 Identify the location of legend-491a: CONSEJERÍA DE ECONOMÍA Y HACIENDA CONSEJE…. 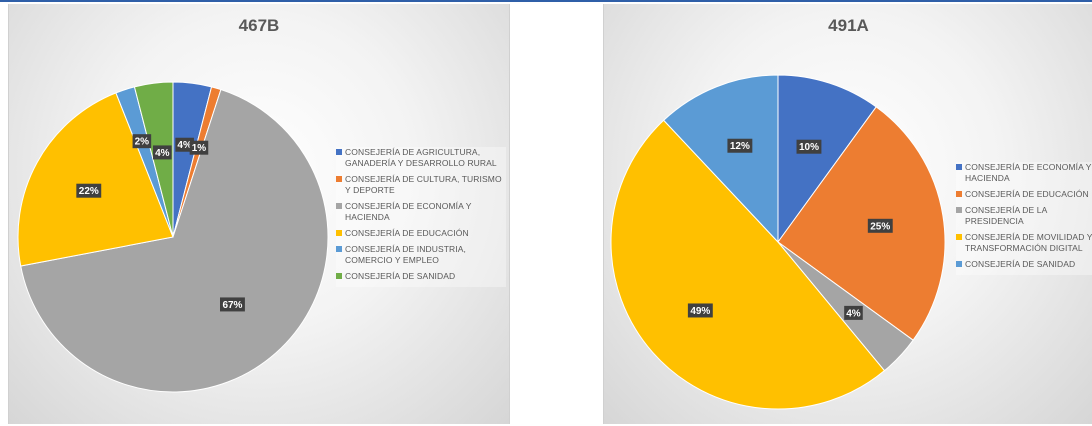
(1024, 218).